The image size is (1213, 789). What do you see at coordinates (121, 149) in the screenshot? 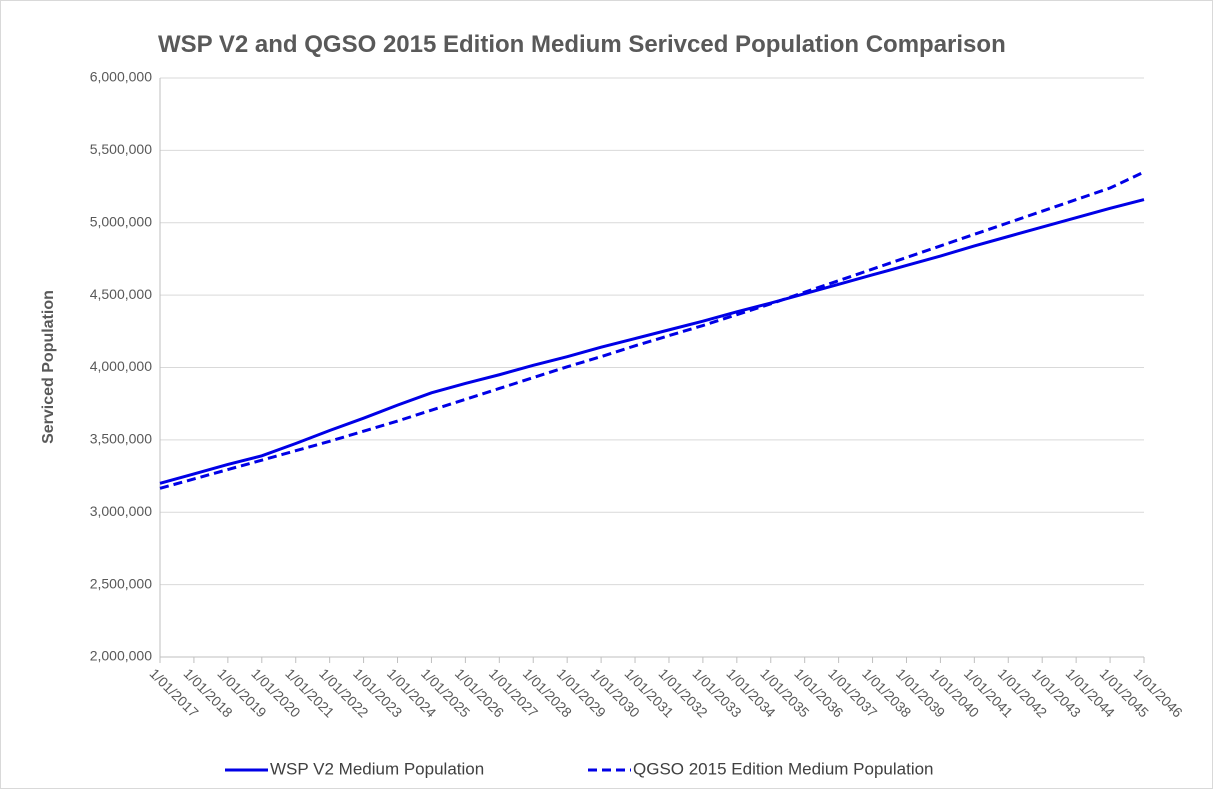
I see `y-tick-label: 5,500,000` at bounding box center [121, 149].